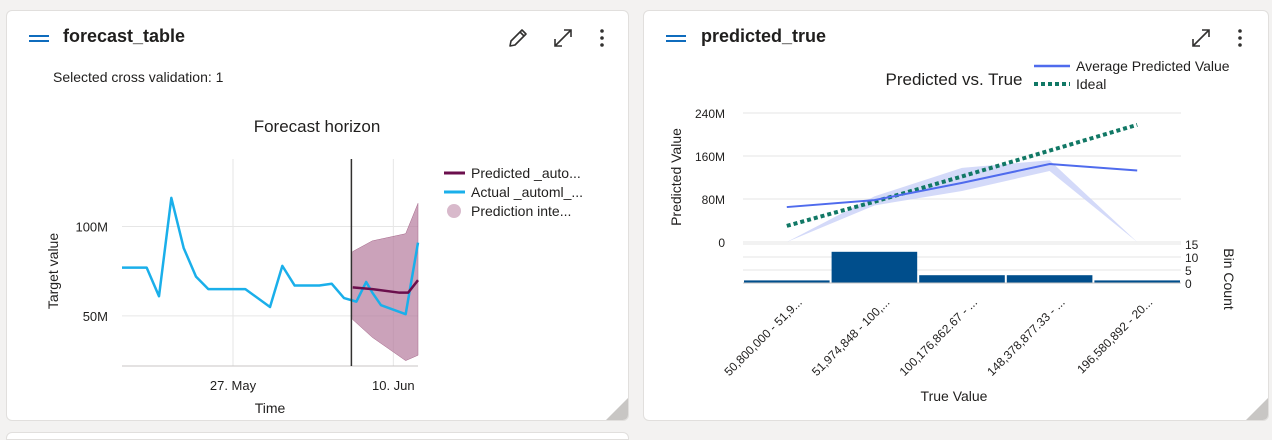 This screenshot has width=1272, height=440. I want to click on predicted-series-line, so click(385, 286).